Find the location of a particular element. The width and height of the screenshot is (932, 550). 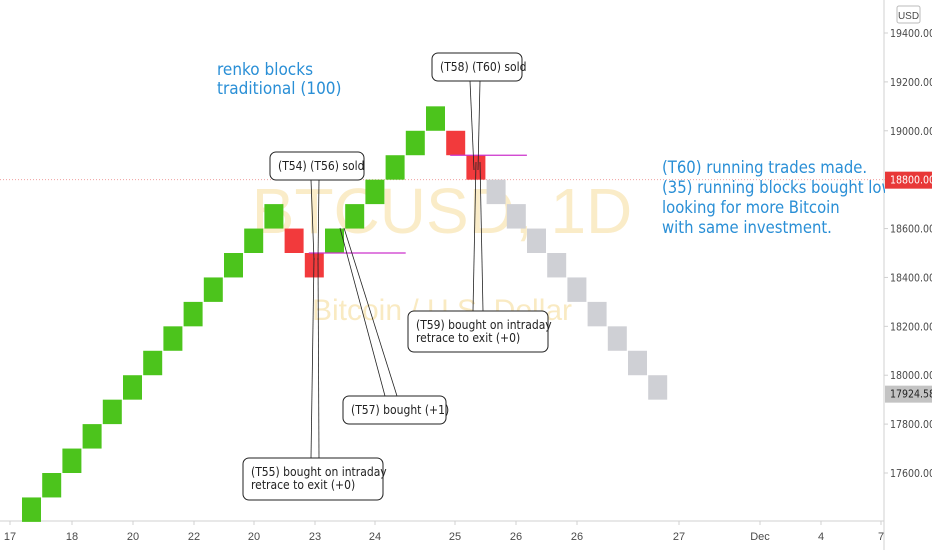

note-side-line: looking for more Bitcoin is located at coordinates (751, 207).